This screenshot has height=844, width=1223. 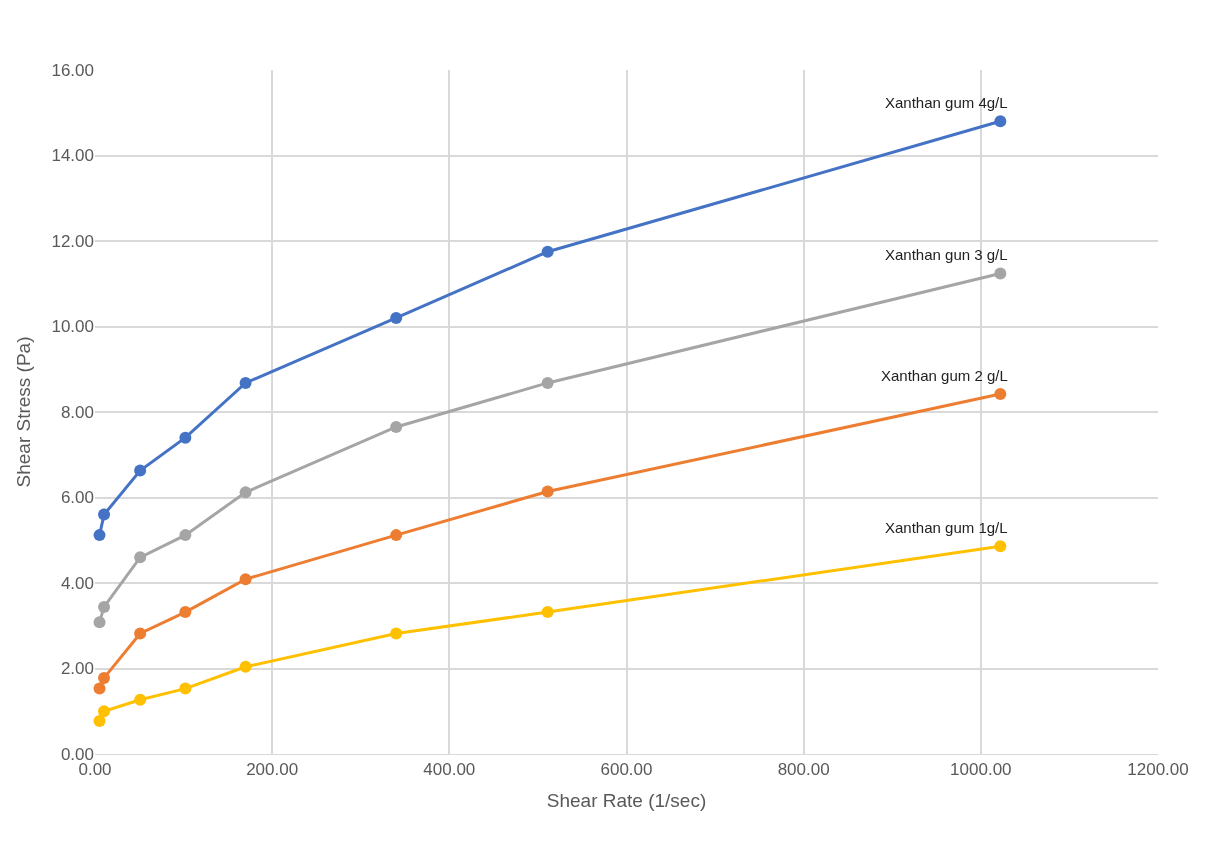 What do you see at coordinates (803, 770) in the screenshot?
I see `x-tick-label: 800.00` at bounding box center [803, 770].